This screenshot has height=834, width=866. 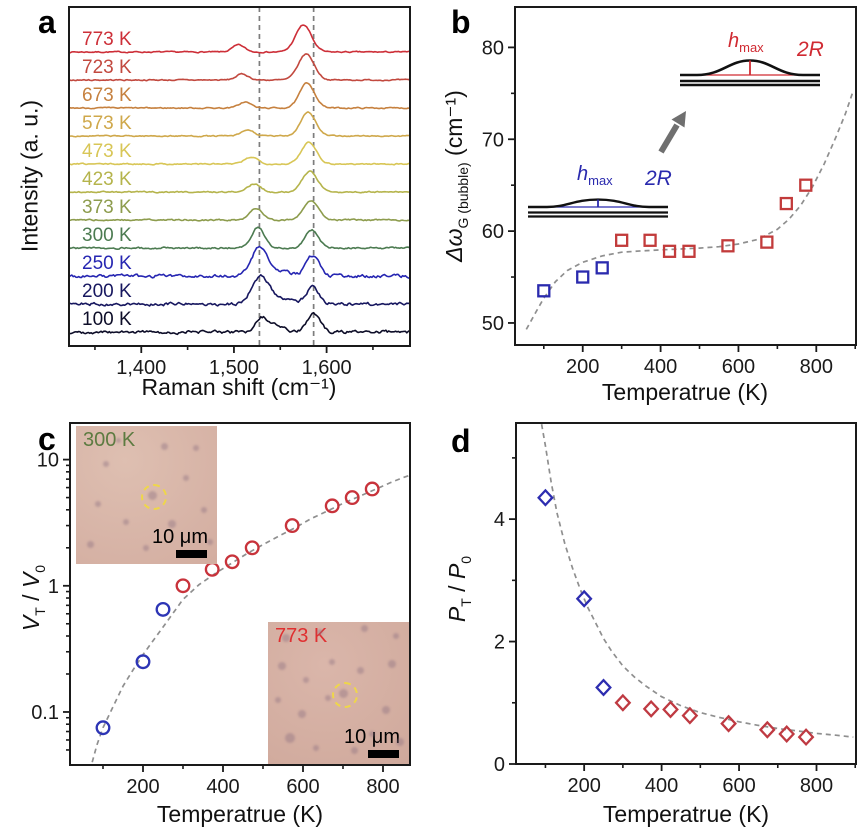 What do you see at coordinates (107, 235) in the screenshot?
I see `spectrum-temperature-label: 300 K` at bounding box center [107, 235].